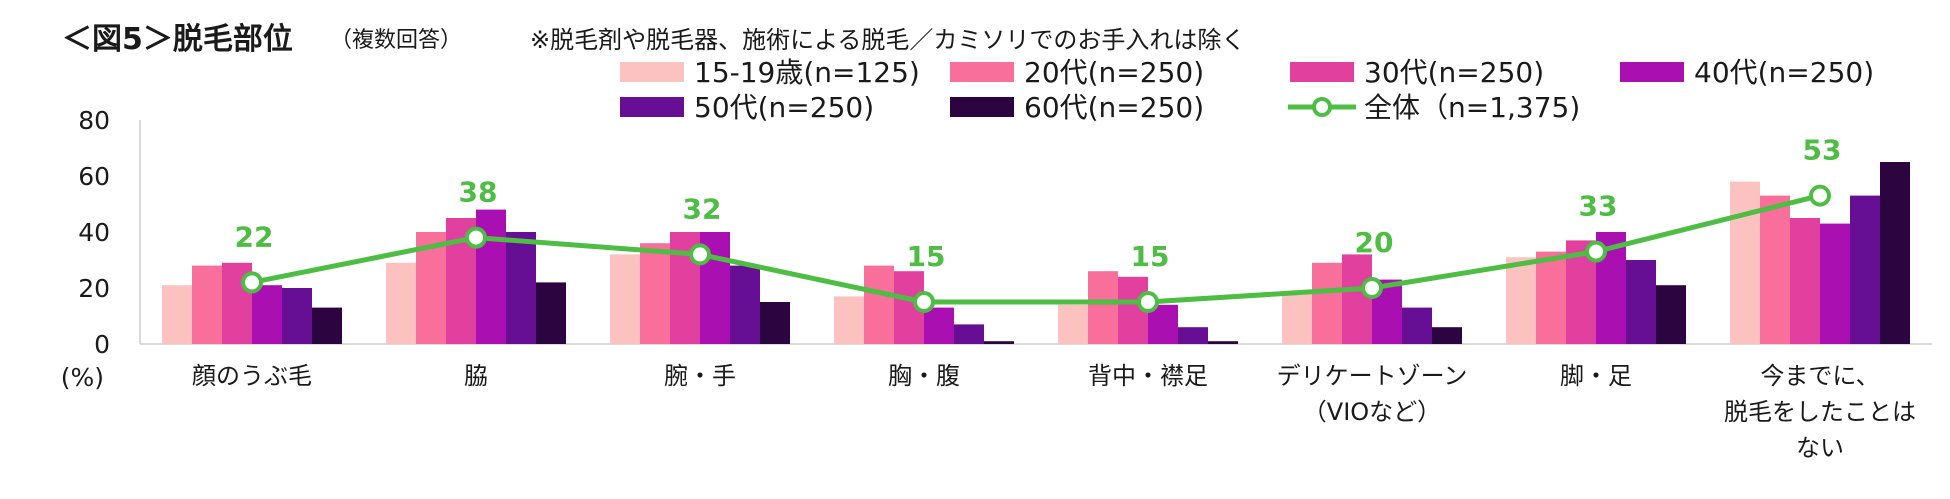 This screenshot has width=1950, height=499. I want to click on x-category-label: 腕・手, so click(700, 376).